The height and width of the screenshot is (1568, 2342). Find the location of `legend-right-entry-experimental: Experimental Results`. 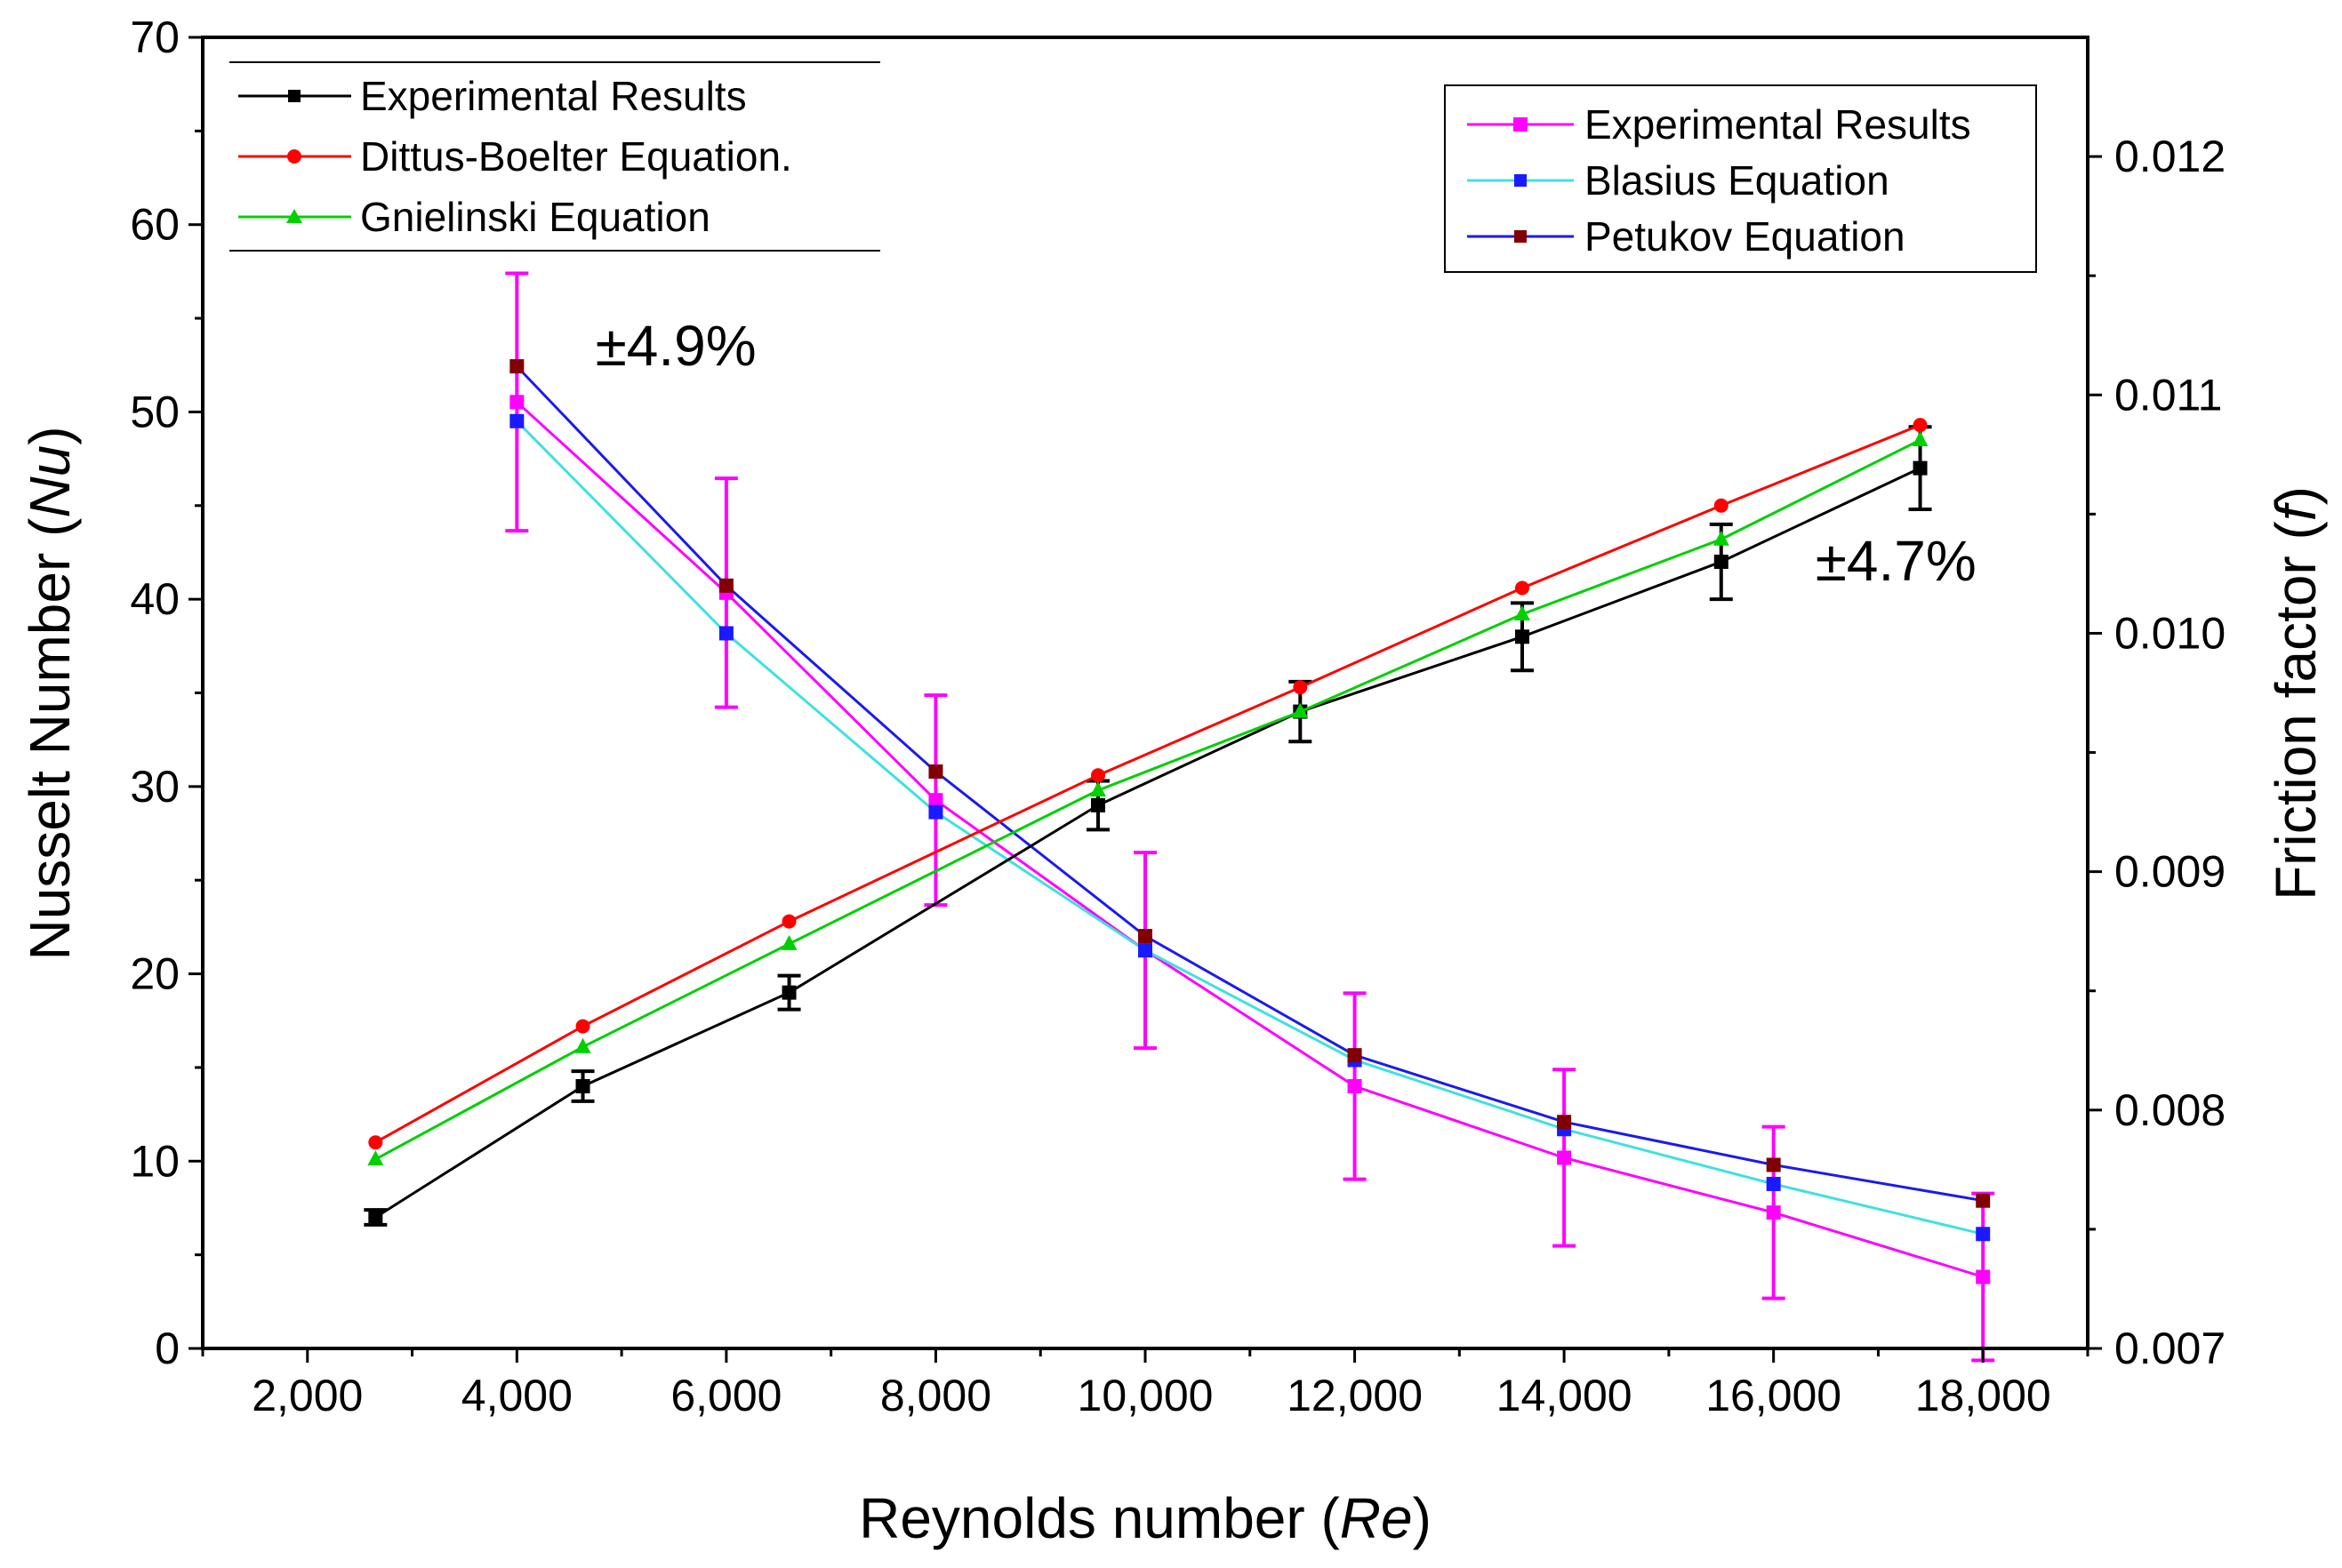

legend-right-entry-experimental: Experimental Results is located at coordinates (1719, 124).